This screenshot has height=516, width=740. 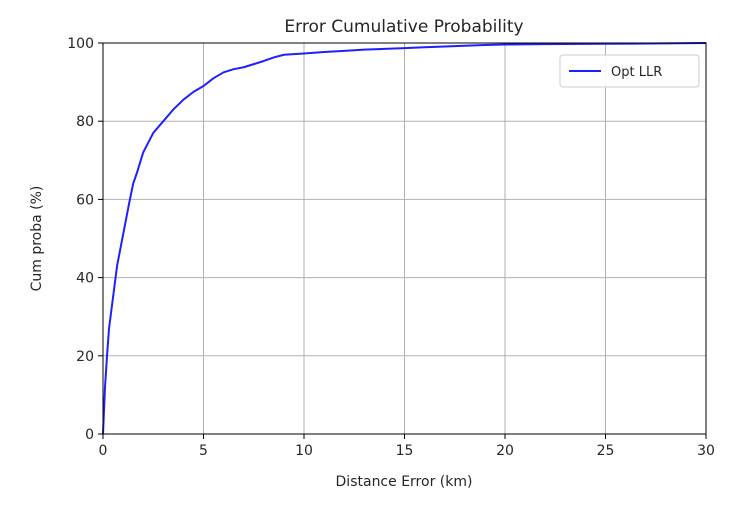 I want to click on x-tick-label: 20, so click(x=505, y=451).